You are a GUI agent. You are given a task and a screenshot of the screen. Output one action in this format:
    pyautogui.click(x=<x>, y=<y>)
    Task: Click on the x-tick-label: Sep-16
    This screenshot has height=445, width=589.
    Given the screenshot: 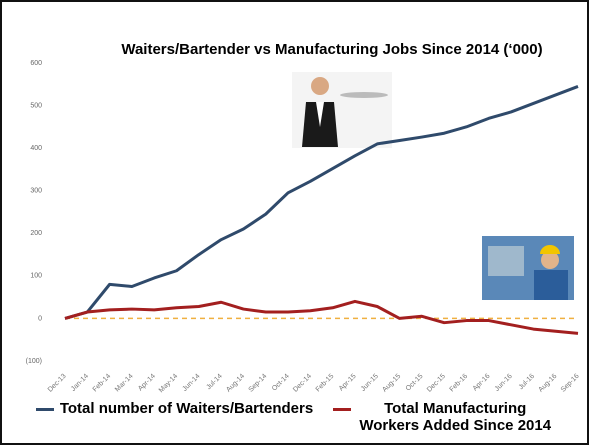 What is the action you would take?
    pyautogui.click(x=570, y=383)
    